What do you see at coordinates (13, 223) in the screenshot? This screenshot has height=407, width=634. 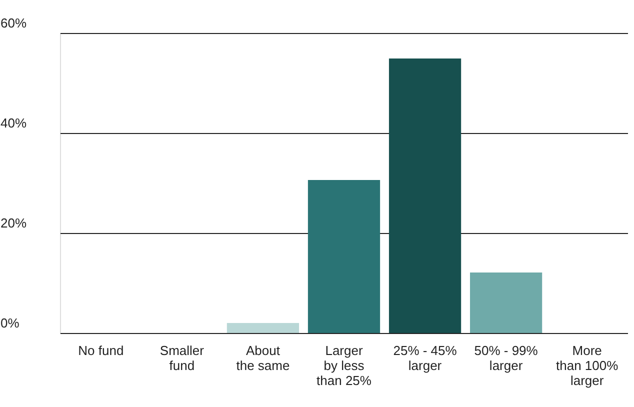 I see `y-tick-label: 20%` at bounding box center [13, 223].